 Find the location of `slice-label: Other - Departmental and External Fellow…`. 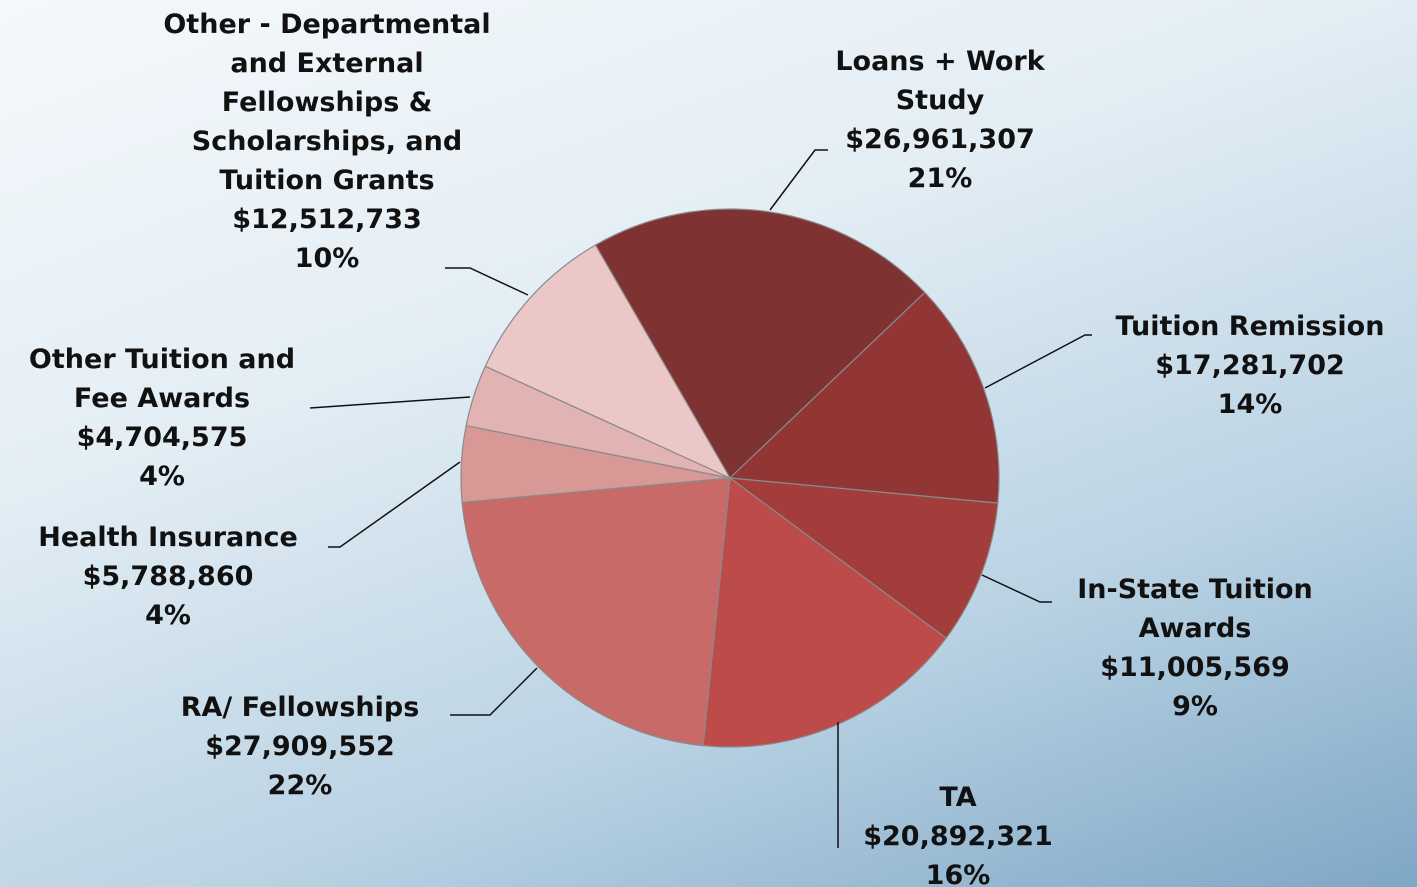

slice-label: Other - Departmental and External Fellow… is located at coordinates (327, 141).